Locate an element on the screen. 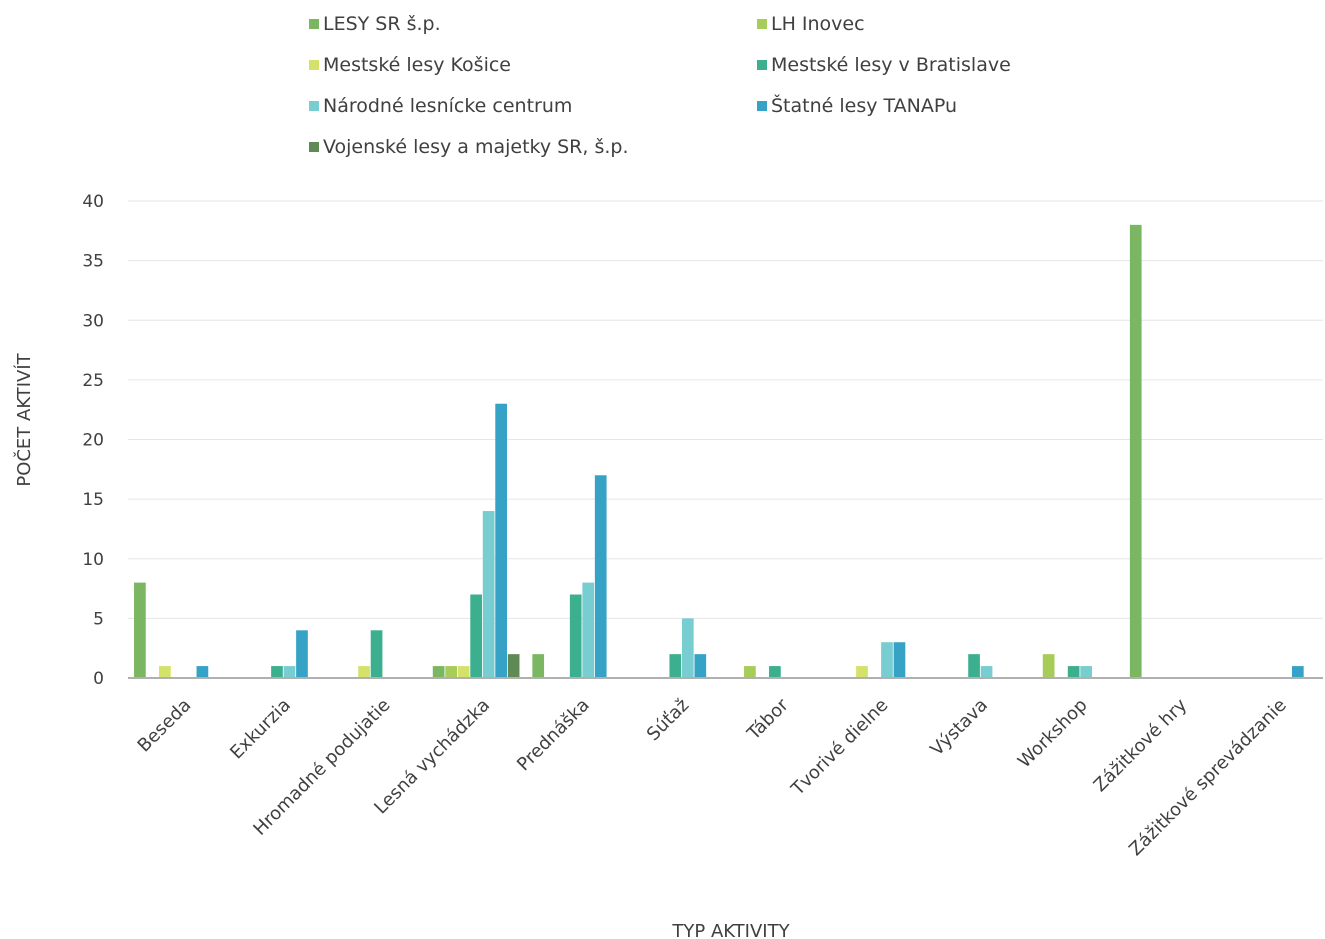 The width and height of the screenshot is (1325, 939). legend-label: LH Inovec is located at coordinates (818, 24).